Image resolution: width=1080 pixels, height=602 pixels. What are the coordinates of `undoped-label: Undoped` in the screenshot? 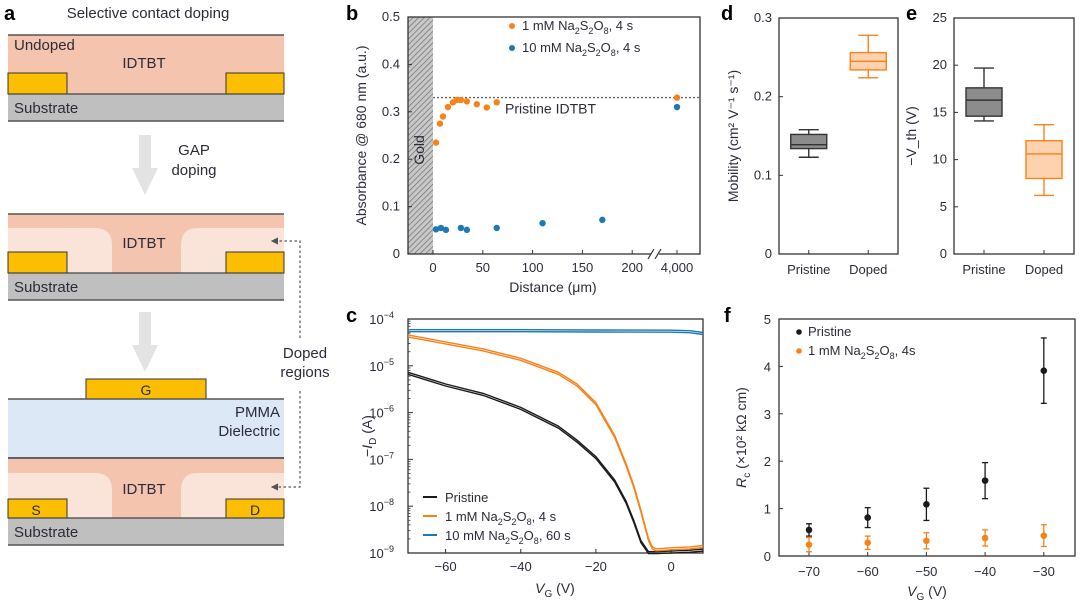 It's located at (44, 45).